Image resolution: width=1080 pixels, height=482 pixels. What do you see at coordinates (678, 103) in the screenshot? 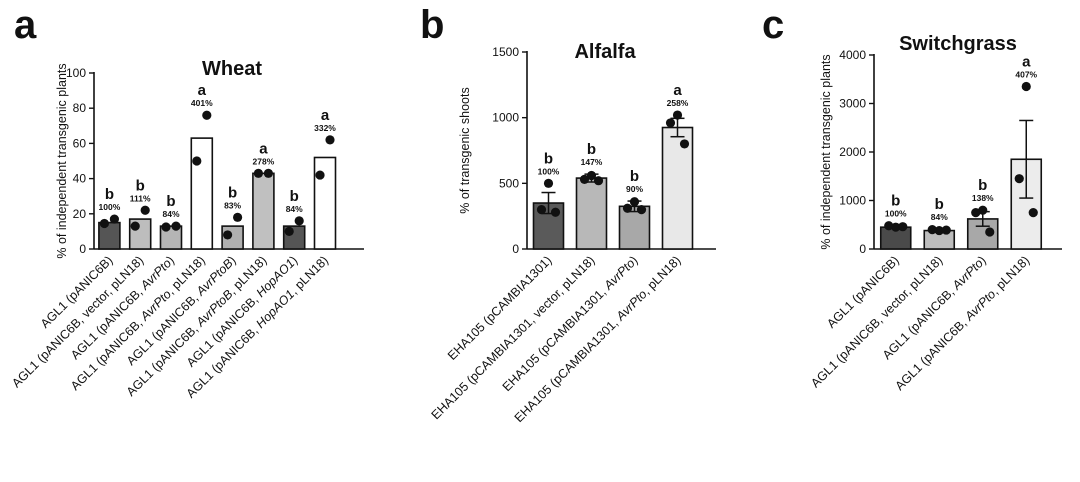
I see `percent-label: 258%` at bounding box center [678, 103].